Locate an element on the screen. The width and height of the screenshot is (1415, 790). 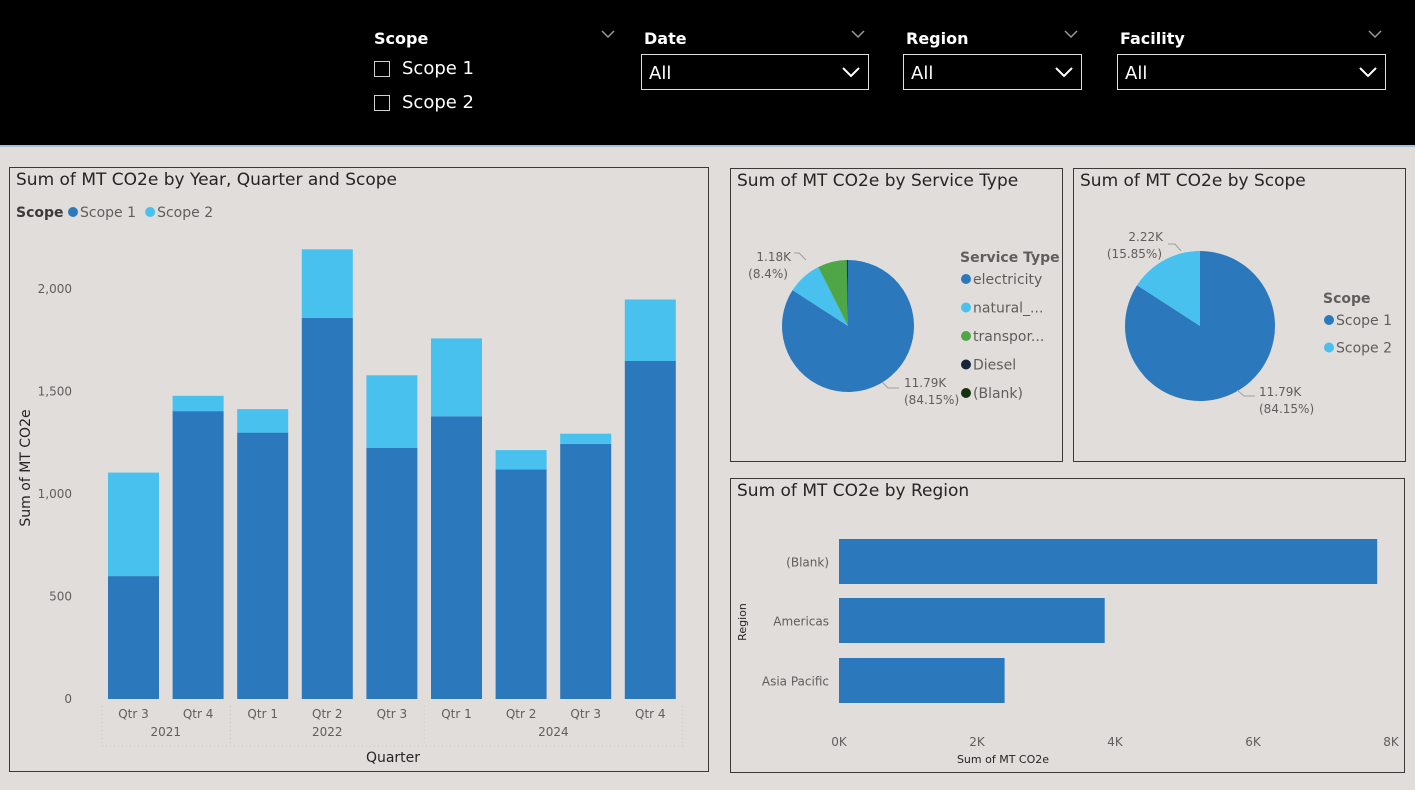
x-tick-label: 4K is located at coordinates (1115, 742).